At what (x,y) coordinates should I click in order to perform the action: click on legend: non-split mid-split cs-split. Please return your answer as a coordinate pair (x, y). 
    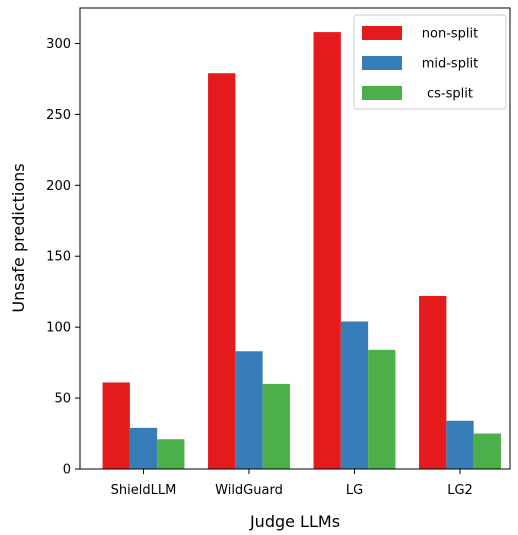
    Looking at the image, I should click on (430, 62).